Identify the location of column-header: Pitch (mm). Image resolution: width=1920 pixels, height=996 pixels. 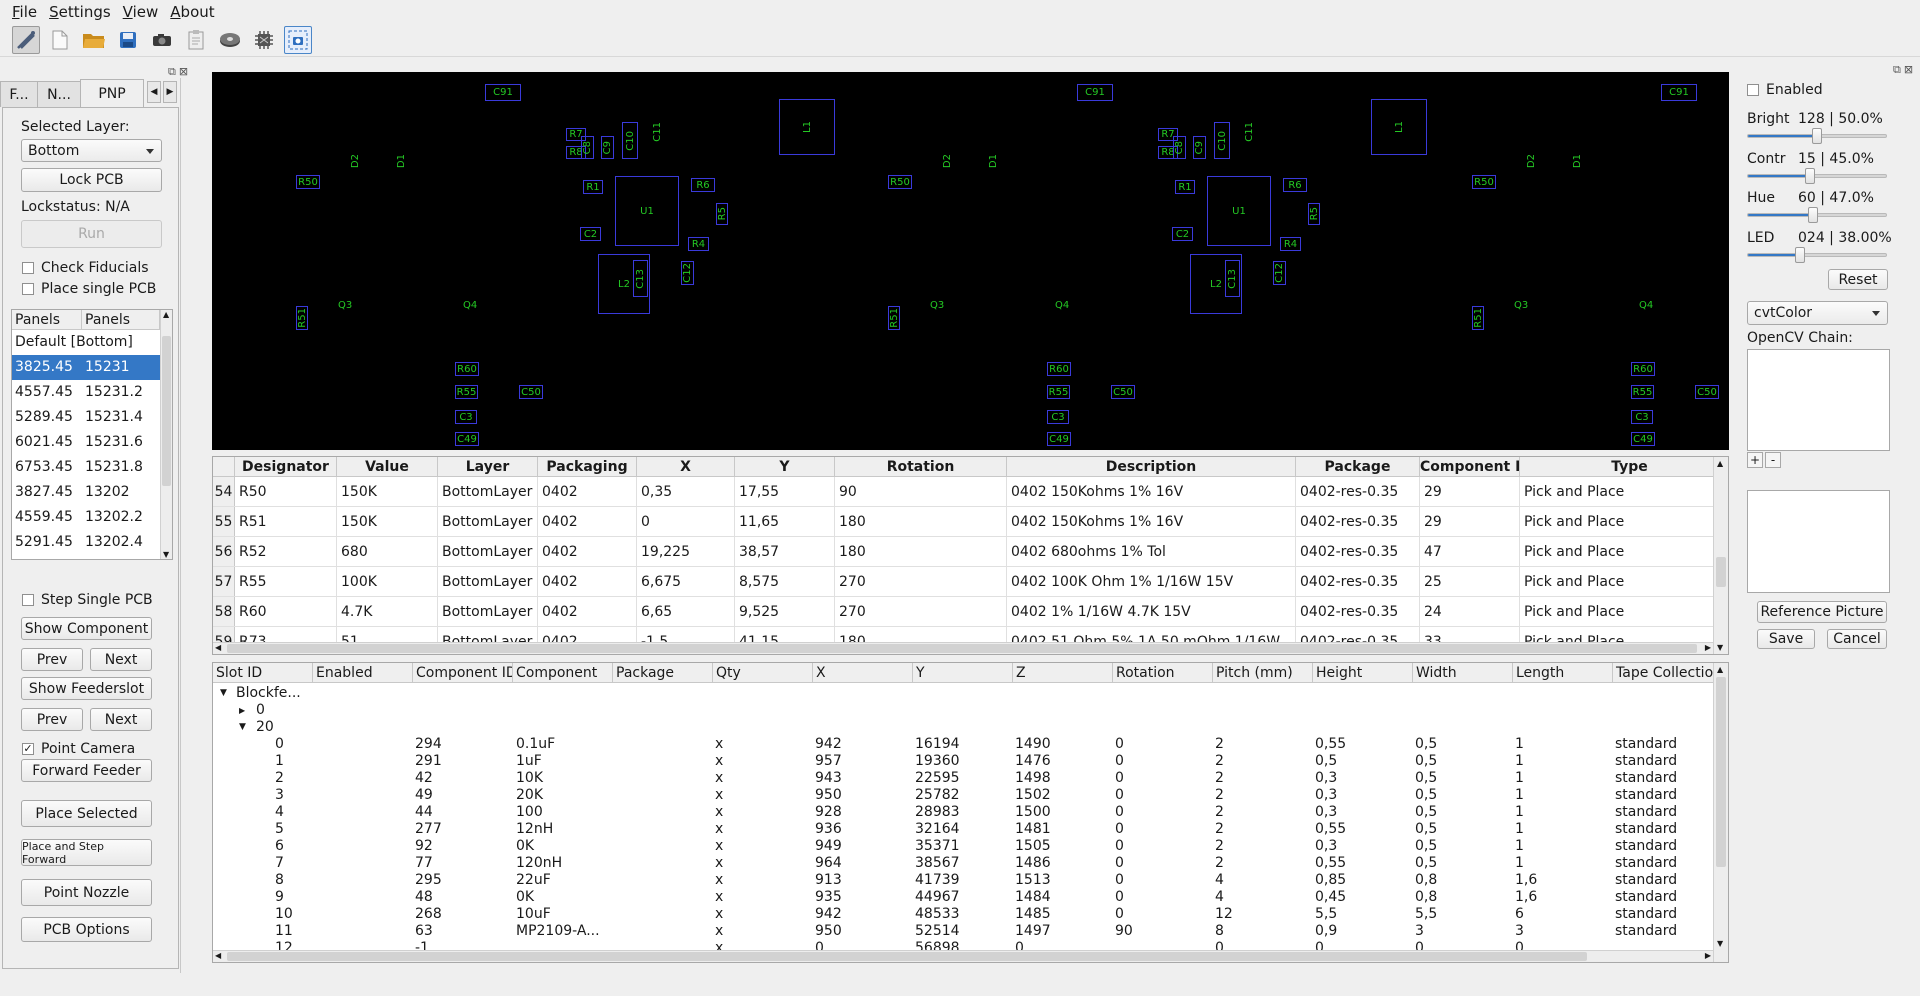
(1263, 672).